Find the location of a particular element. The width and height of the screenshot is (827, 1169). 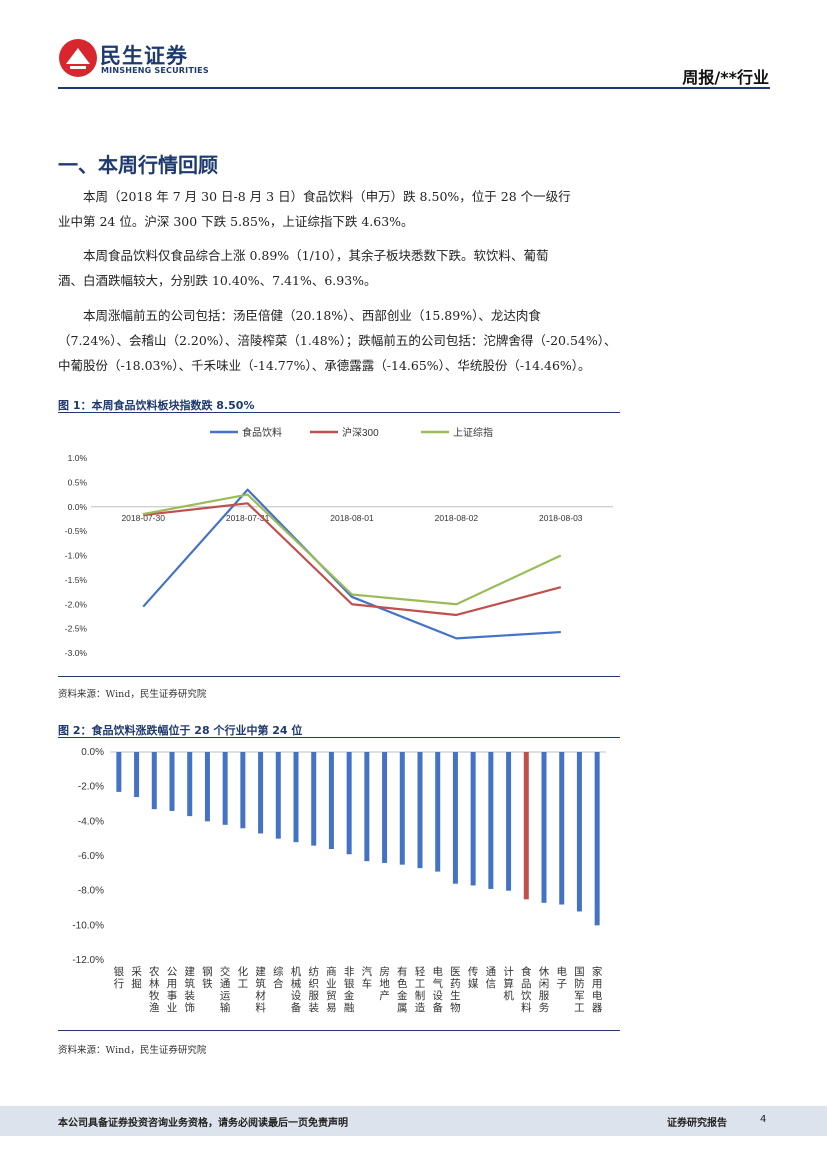

figure-2-title: 图 2：食品饮料涨跌幅位于 28 个行业中第 24 位 is located at coordinates (180, 730).